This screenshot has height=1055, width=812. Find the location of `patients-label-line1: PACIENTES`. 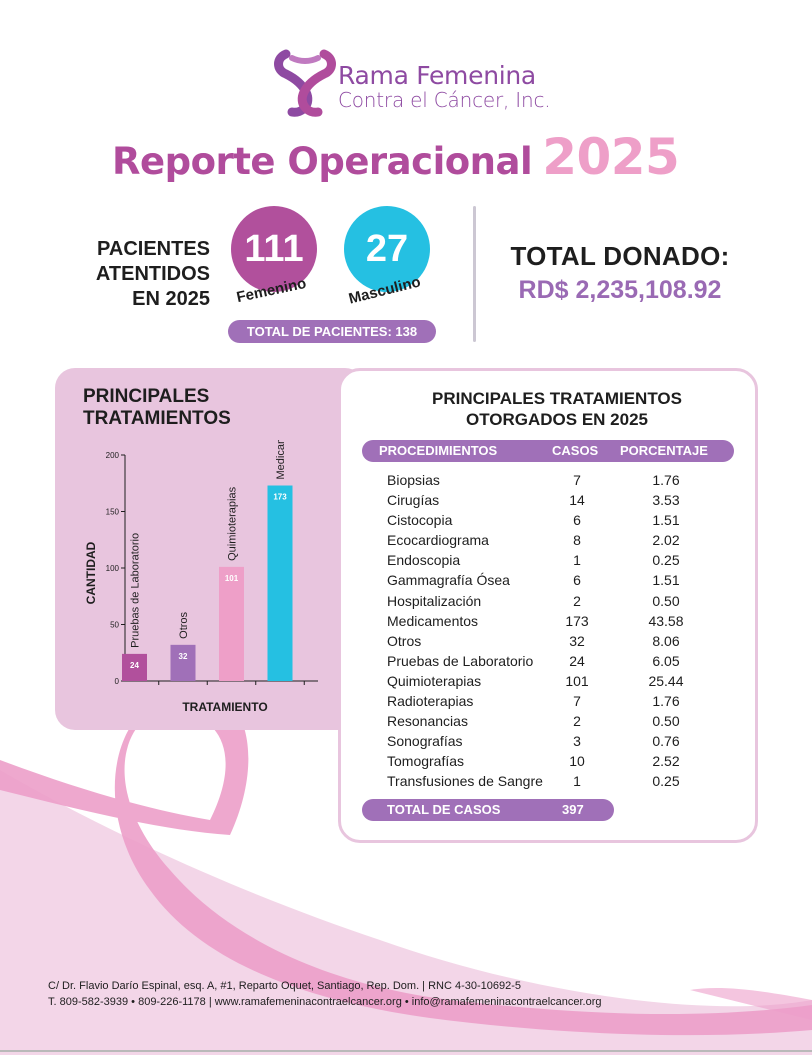

patients-label-line1: PACIENTES is located at coordinates (153, 249).